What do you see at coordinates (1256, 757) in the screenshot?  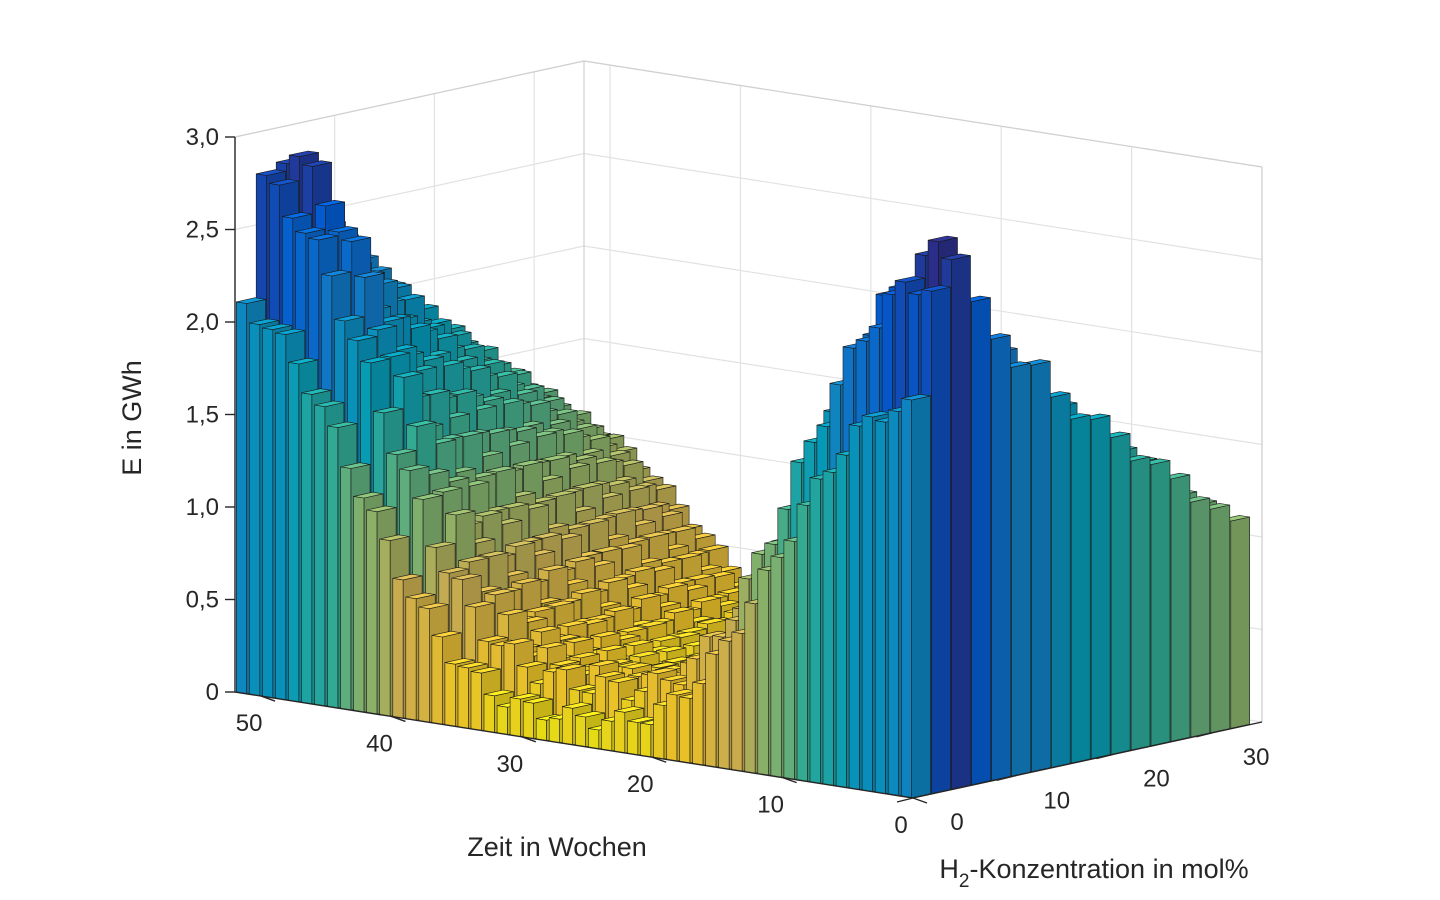 I see `y-tick-label: 30` at bounding box center [1256, 757].